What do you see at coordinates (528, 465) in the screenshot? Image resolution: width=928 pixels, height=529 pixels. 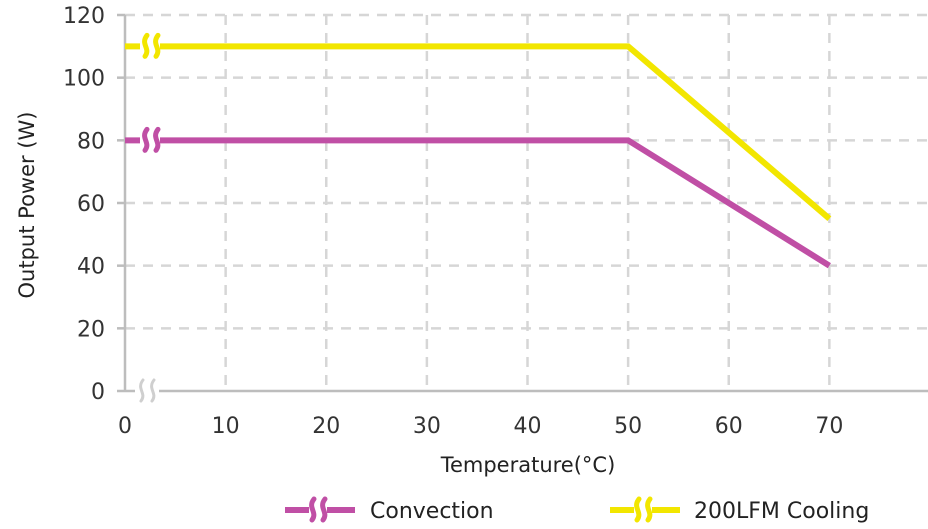 I see `x-axis-title: Temperature(°C)` at bounding box center [528, 465].